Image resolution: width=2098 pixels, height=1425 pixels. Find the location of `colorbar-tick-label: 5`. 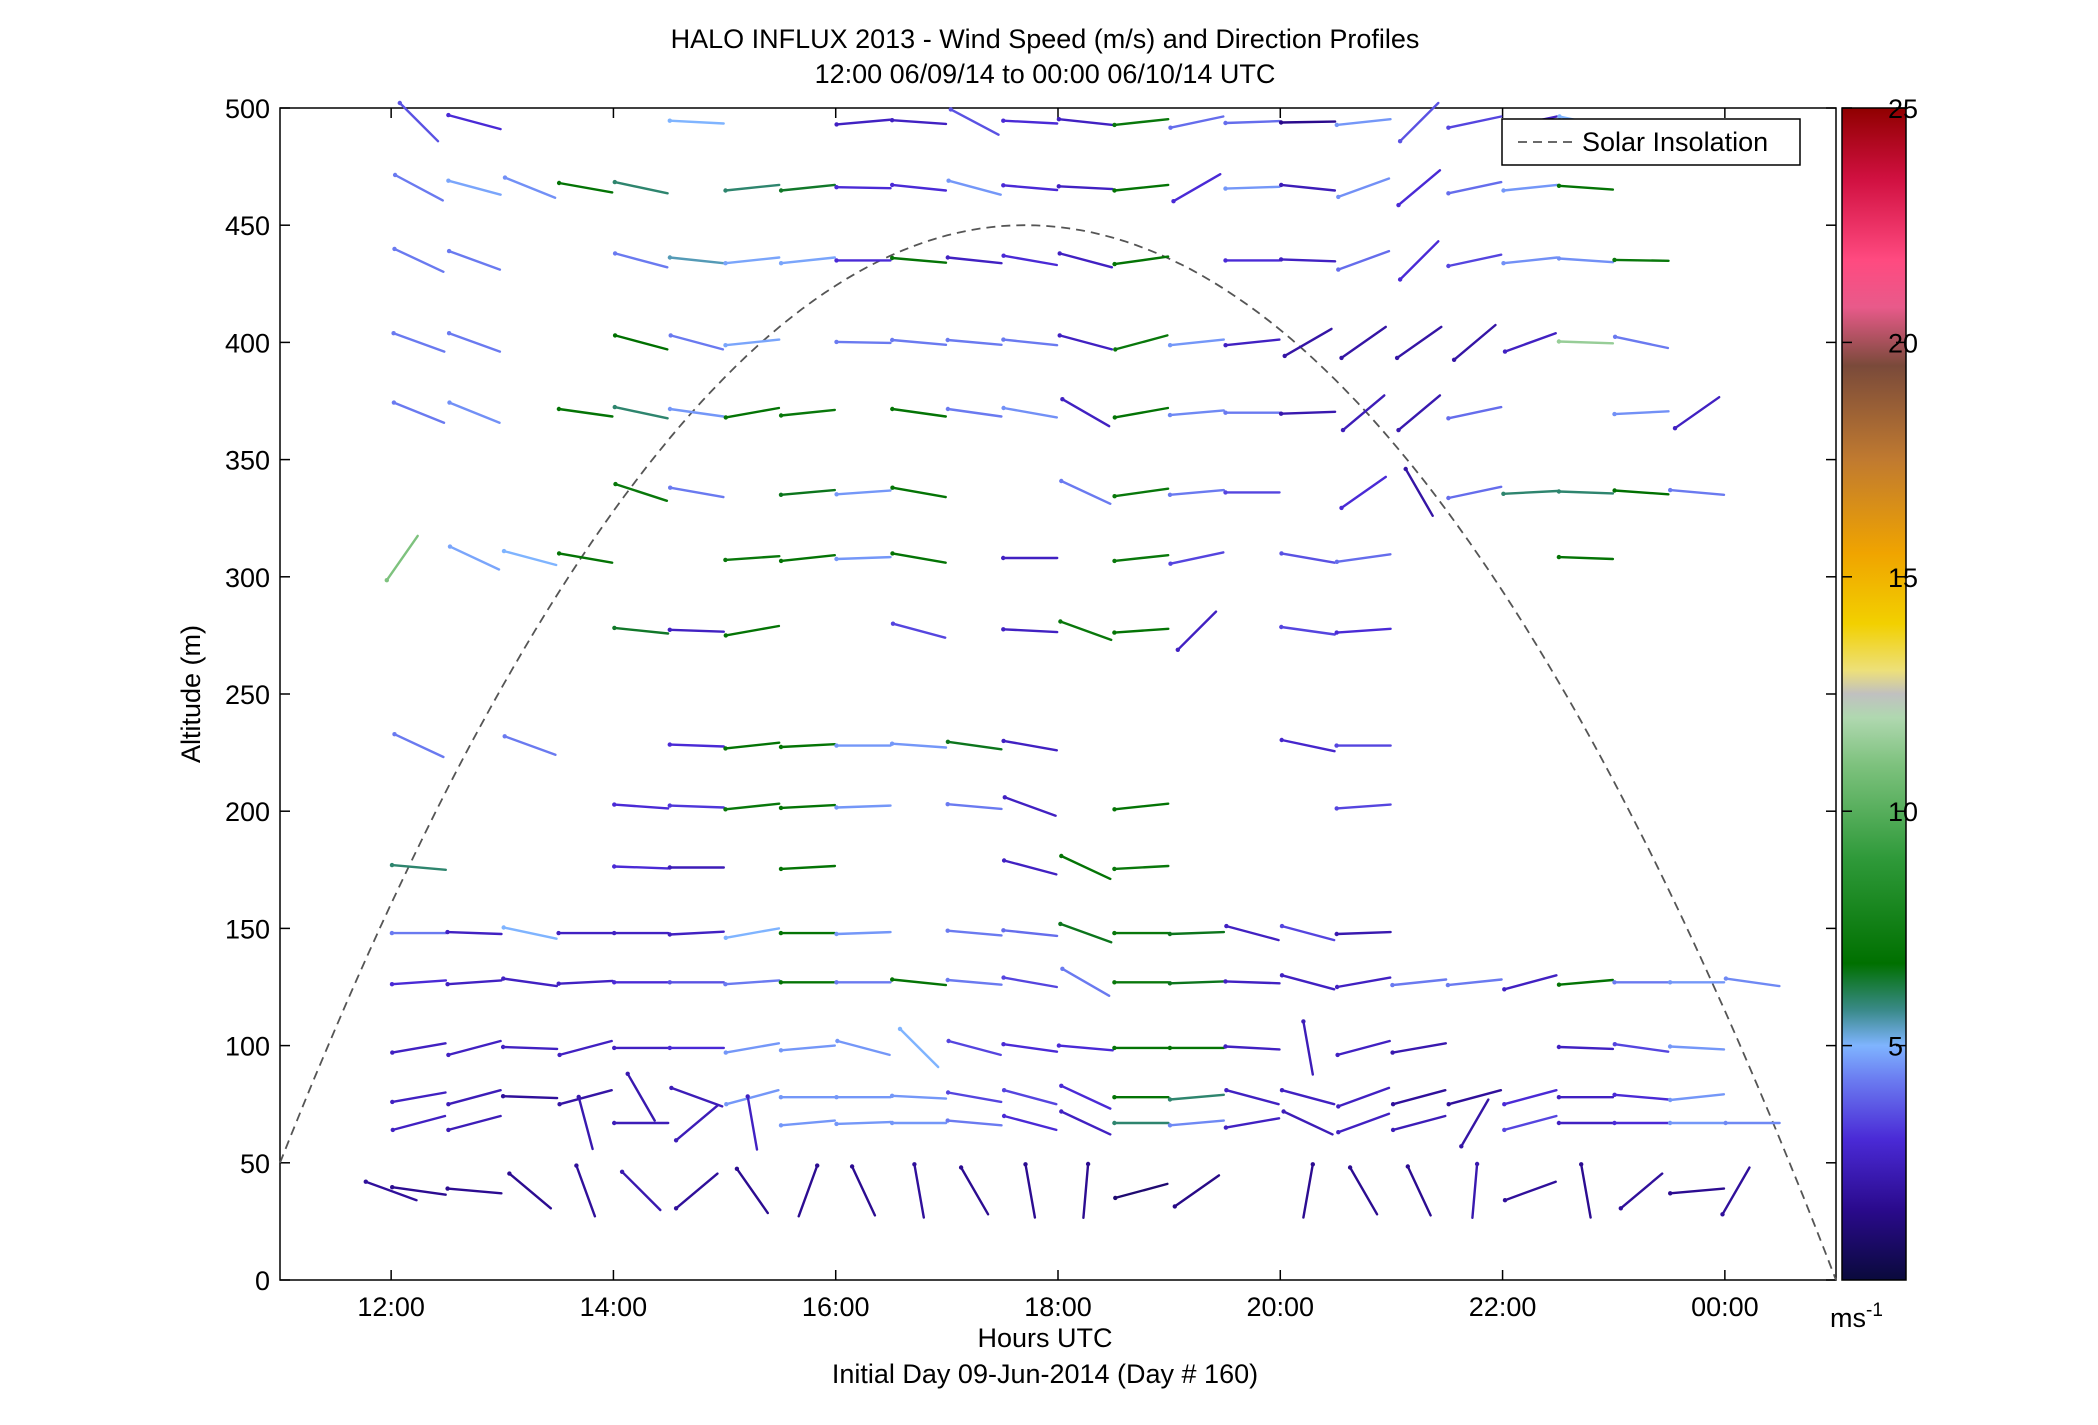

colorbar-tick-label: 5 is located at coordinates (1895, 1047).